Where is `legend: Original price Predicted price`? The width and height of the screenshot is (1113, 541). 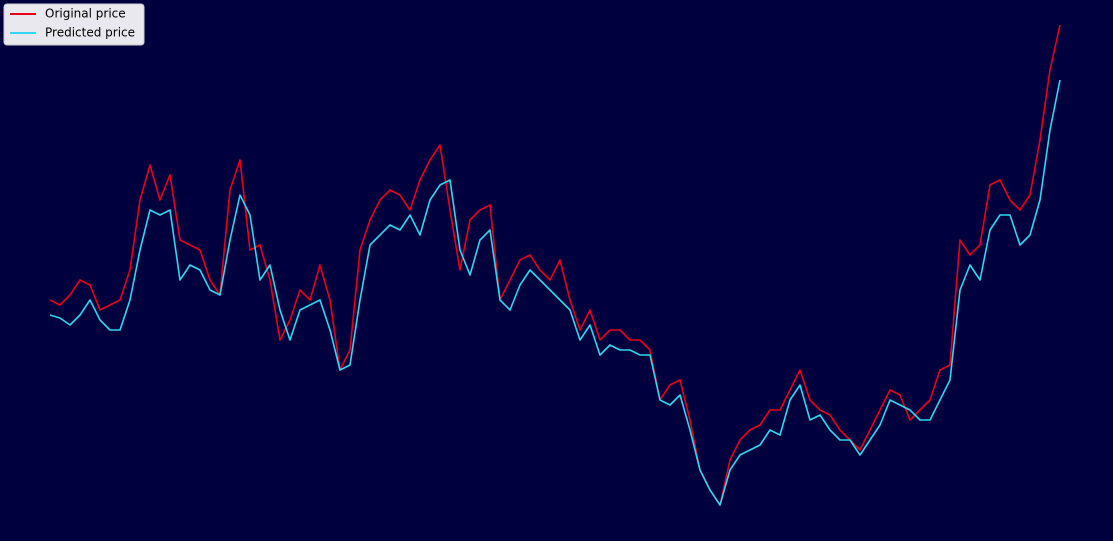
legend: Original price Predicted price is located at coordinates (74, 24).